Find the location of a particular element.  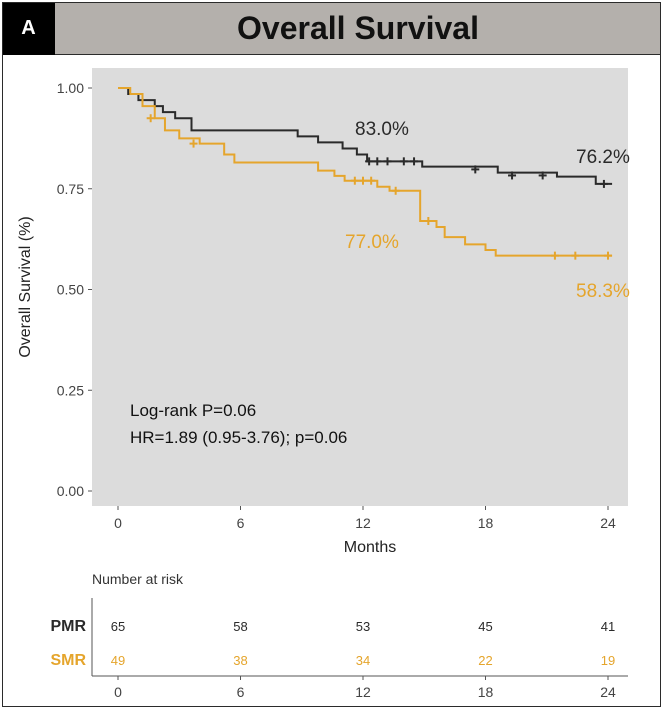

y-tick-label: 0.00 is located at coordinates (70, 491).